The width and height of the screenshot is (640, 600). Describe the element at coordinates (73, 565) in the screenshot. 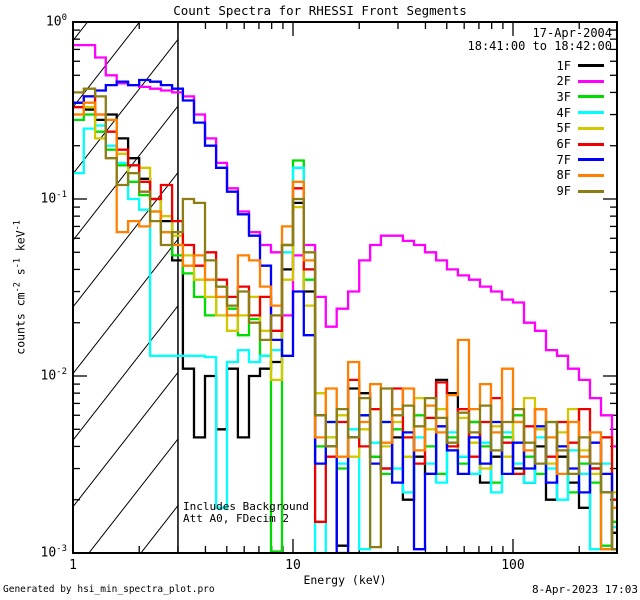

I see `x-tick-label: 1` at that location.